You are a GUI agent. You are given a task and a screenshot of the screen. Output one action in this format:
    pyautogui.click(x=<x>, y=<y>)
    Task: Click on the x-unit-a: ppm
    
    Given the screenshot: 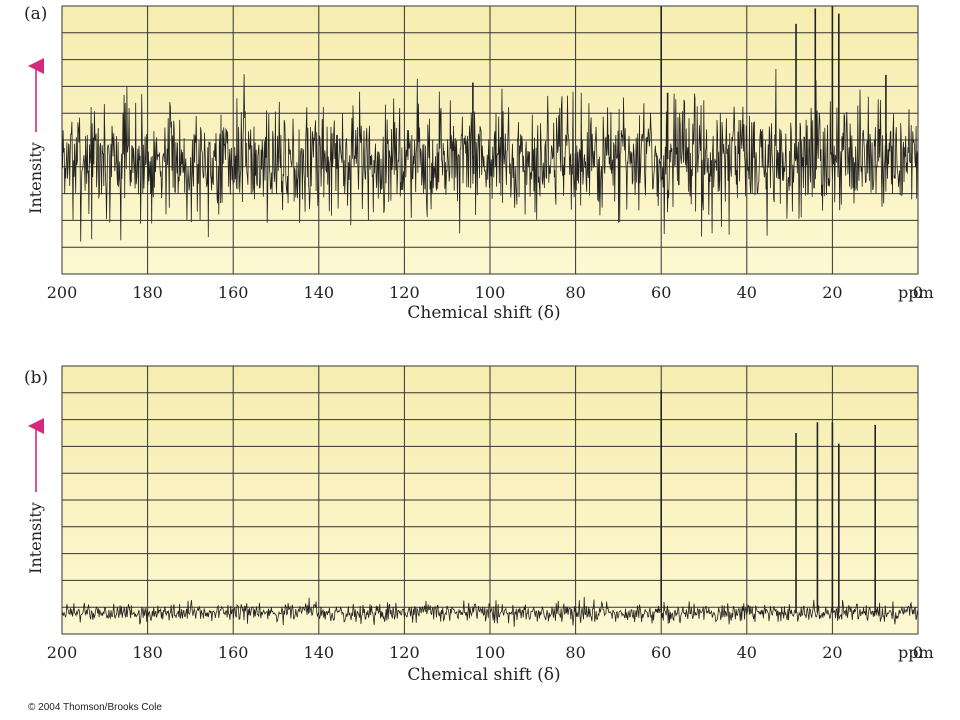 What is the action you would take?
    pyautogui.click(x=916, y=292)
    